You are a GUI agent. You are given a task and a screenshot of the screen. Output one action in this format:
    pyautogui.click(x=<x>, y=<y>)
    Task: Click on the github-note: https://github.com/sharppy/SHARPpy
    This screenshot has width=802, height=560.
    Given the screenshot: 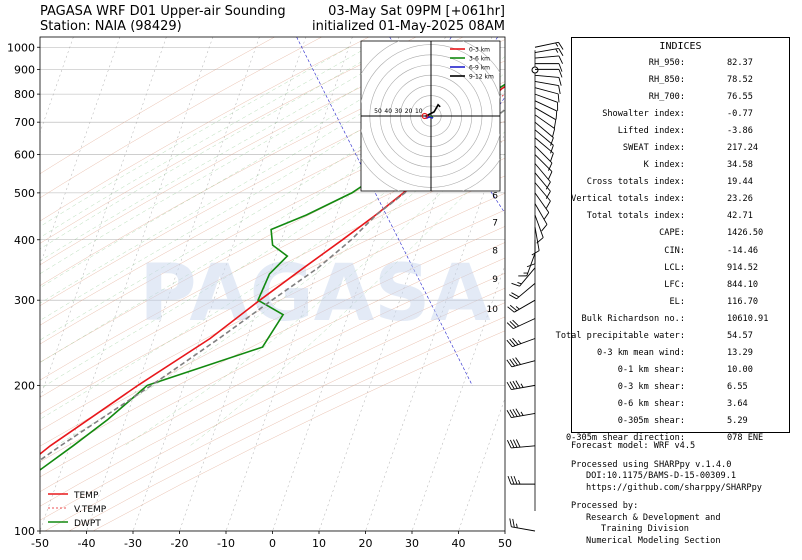 What is the action you would take?
    pyautogui.click(x=674, y=487)
    